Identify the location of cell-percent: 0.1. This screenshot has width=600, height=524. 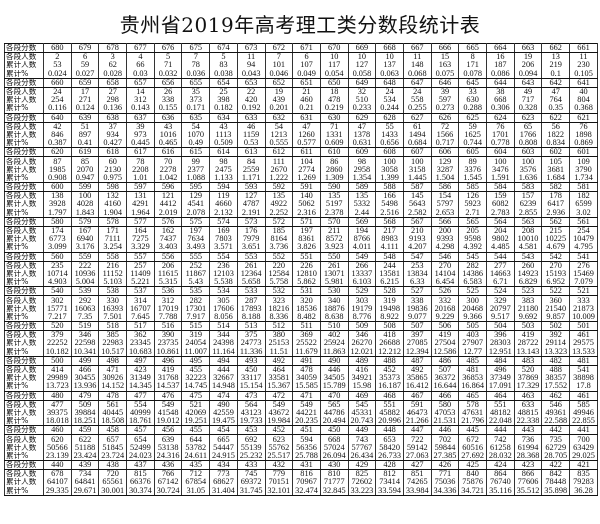
(556, 74).